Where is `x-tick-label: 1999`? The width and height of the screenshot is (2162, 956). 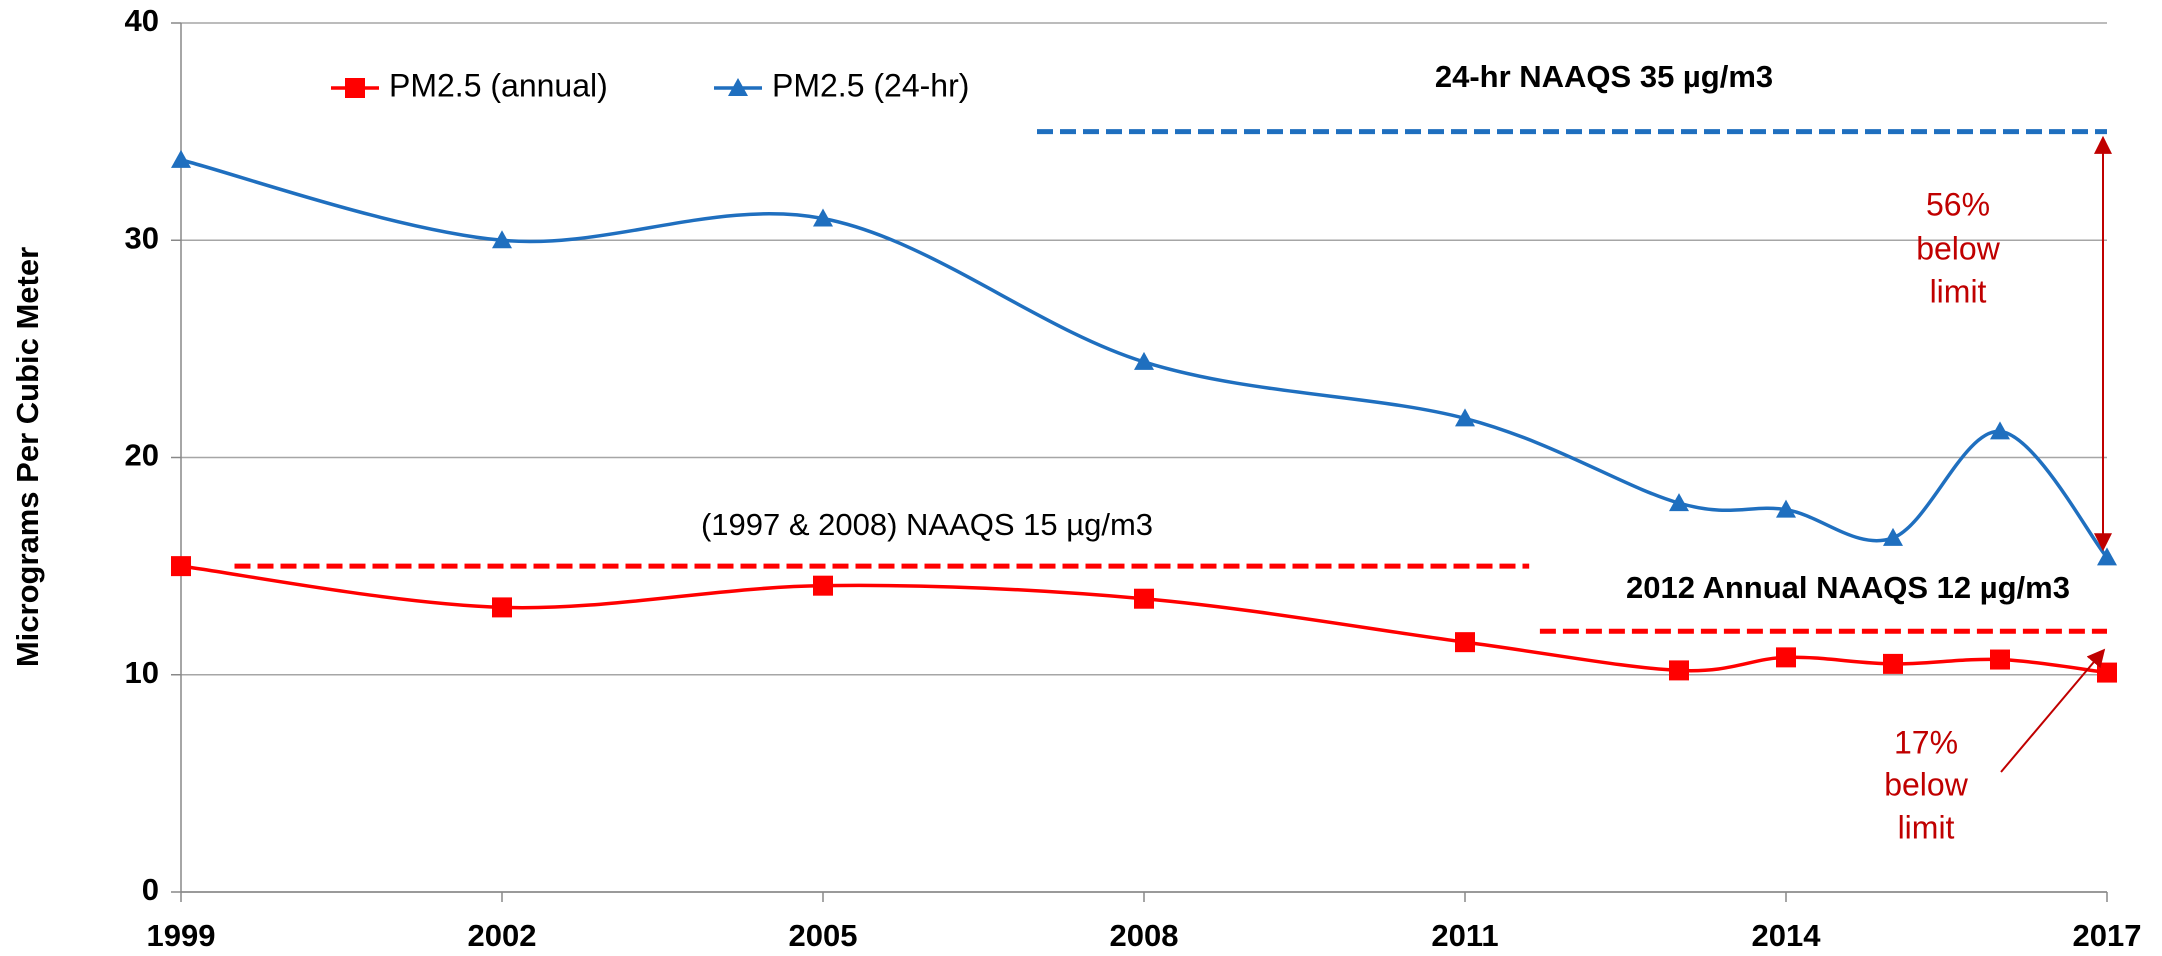
x-tick-label: 1999 is located at coordinates (181, 935).